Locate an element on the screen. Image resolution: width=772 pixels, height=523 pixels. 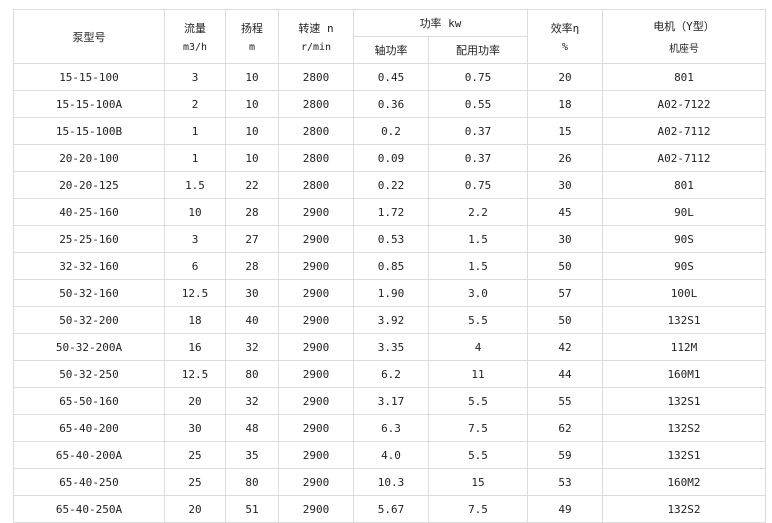
table-row: 20-20-125 1.5 22 2800 0.22 0.75 30 801 is located at coordinates (389, 185).